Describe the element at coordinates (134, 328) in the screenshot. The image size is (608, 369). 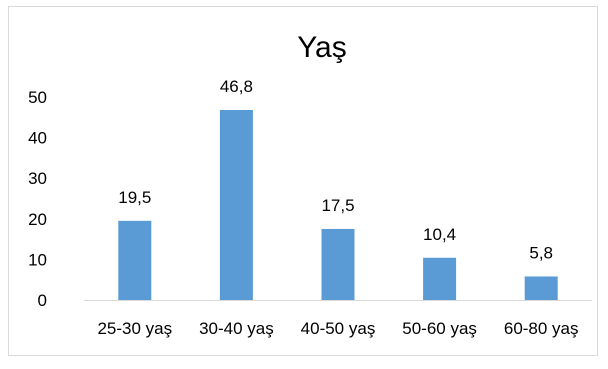
I see `category-label: 25-30 yaş` at that location.